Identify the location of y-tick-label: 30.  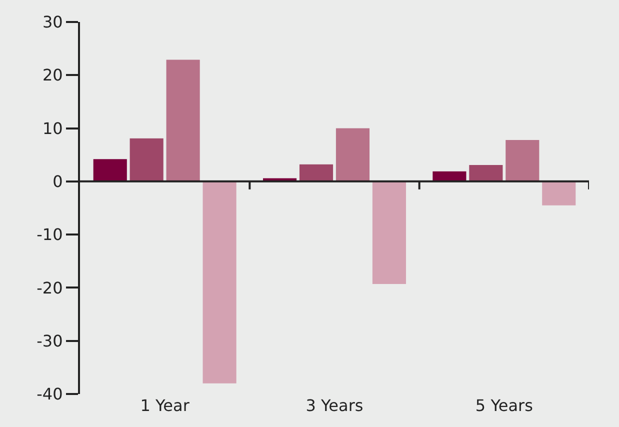
(52, 22).